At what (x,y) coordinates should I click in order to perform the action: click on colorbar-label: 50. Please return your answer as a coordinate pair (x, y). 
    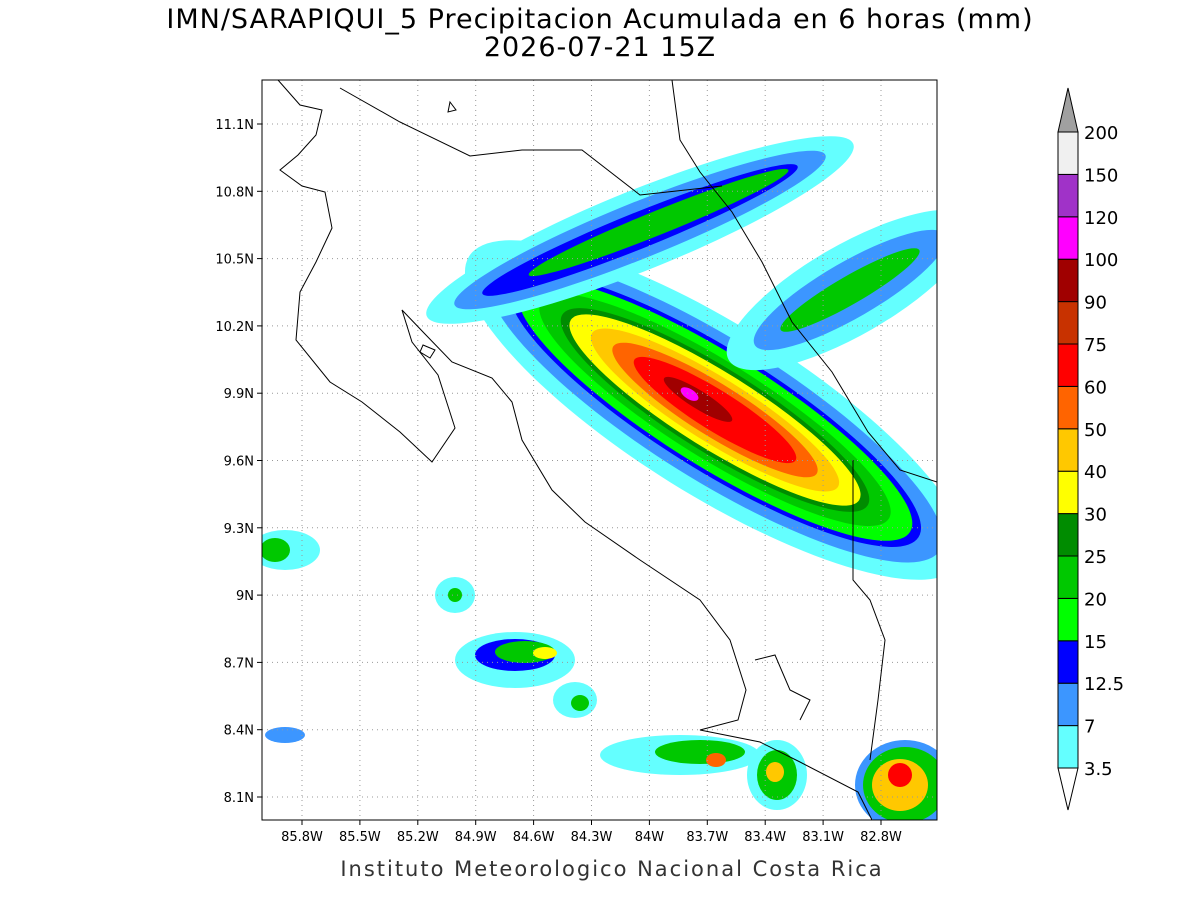
    Looking at the image, I should click on (1095, 430).